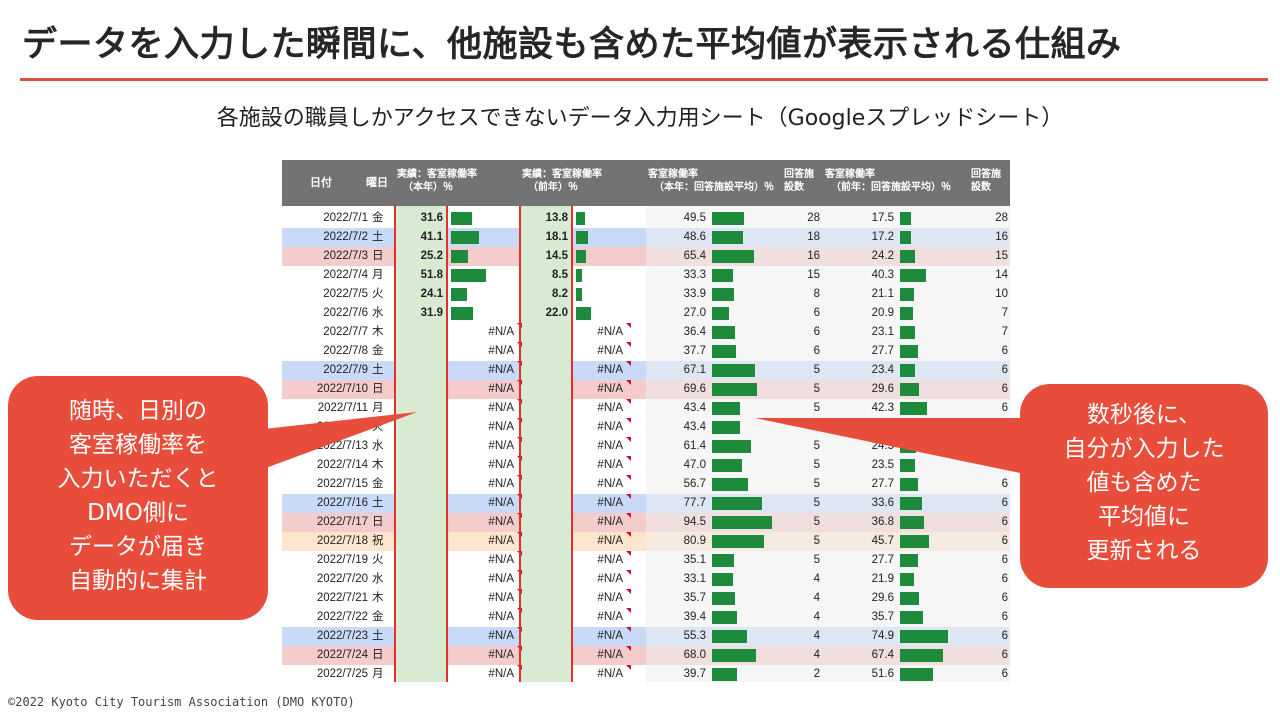 The width and height of the screenshot is (1280, 720). Describe the element at coordinates (882, 294) in the screenshot. I see `avg-prev-year-cell: 21.1` at that location.